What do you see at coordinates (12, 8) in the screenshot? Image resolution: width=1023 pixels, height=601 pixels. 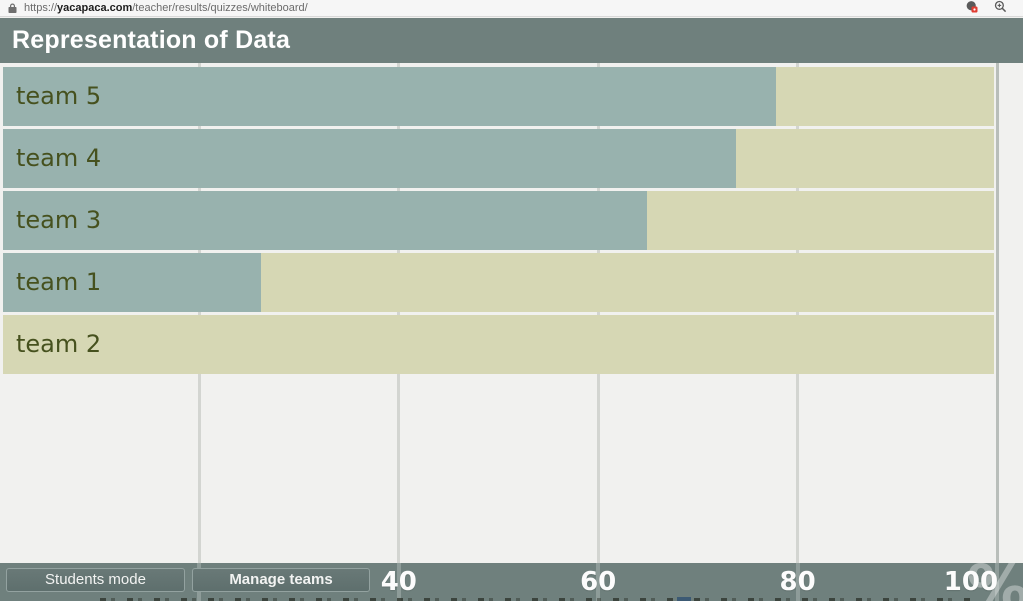 I see `lock-icon` at bounding box center [12, 8].